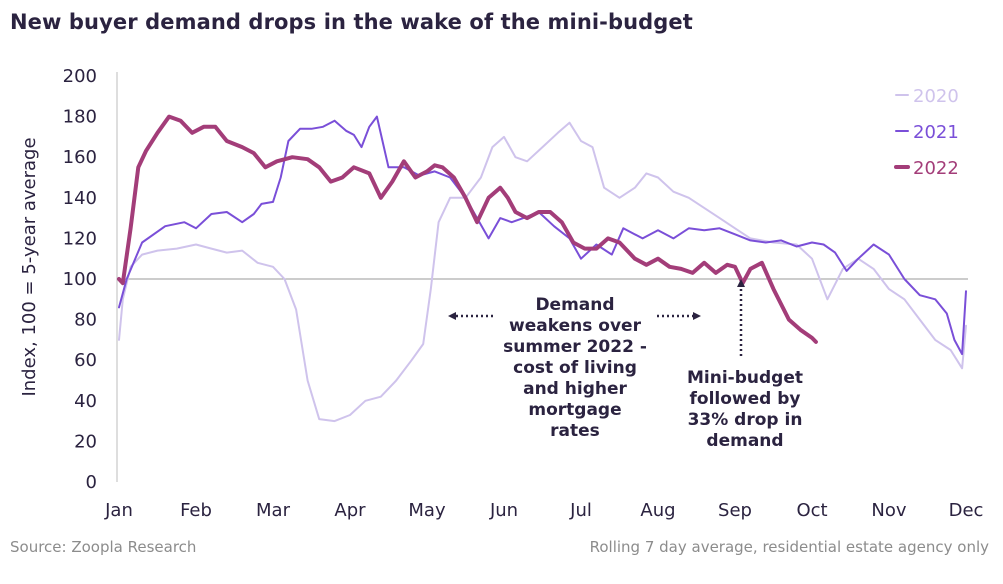  I want to click on x-tick-label: Aug, so click(657, 510).